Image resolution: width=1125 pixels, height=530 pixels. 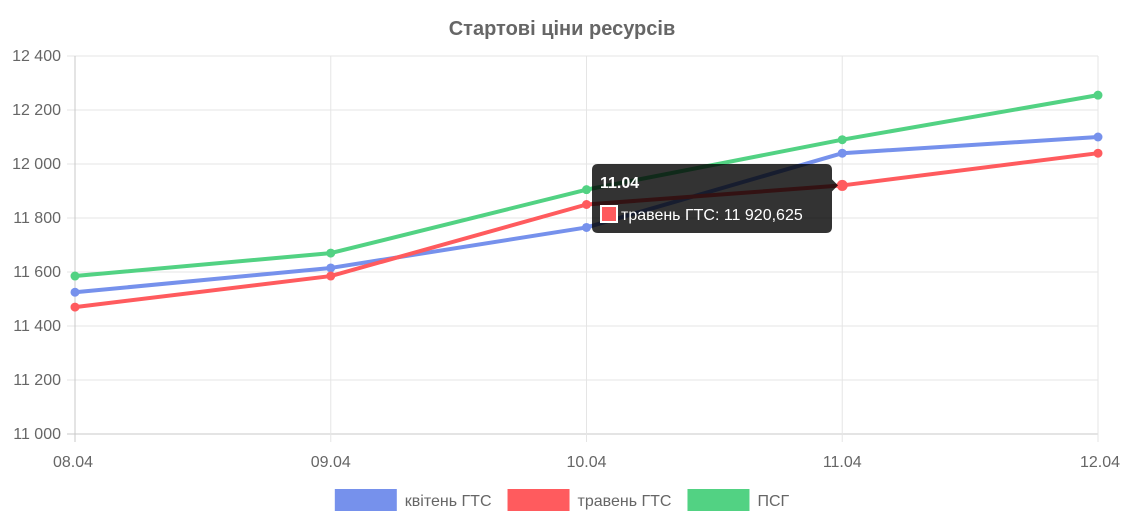 What do you see at coordinates (37, 272) in the screenshot?
I see `y-tick-label: 11 600` at bounding box center [37, 272].